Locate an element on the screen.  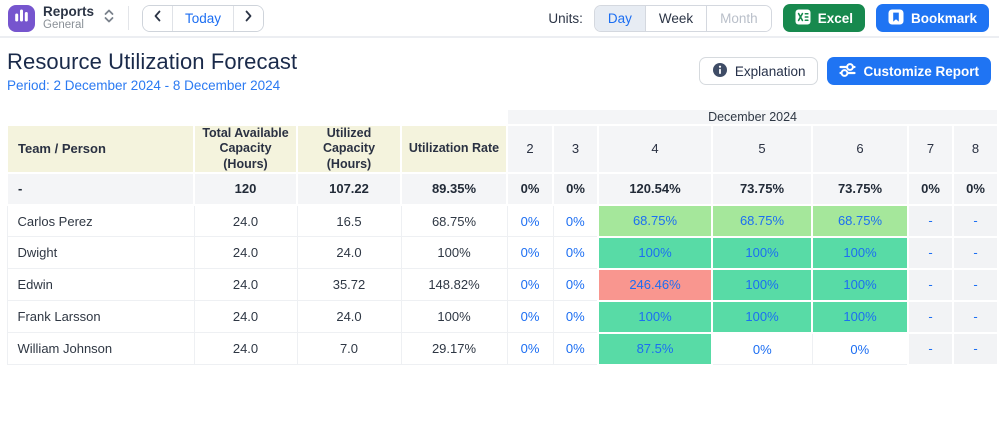
customize-report-button: Customize Report is located at coordinates (909, 71).